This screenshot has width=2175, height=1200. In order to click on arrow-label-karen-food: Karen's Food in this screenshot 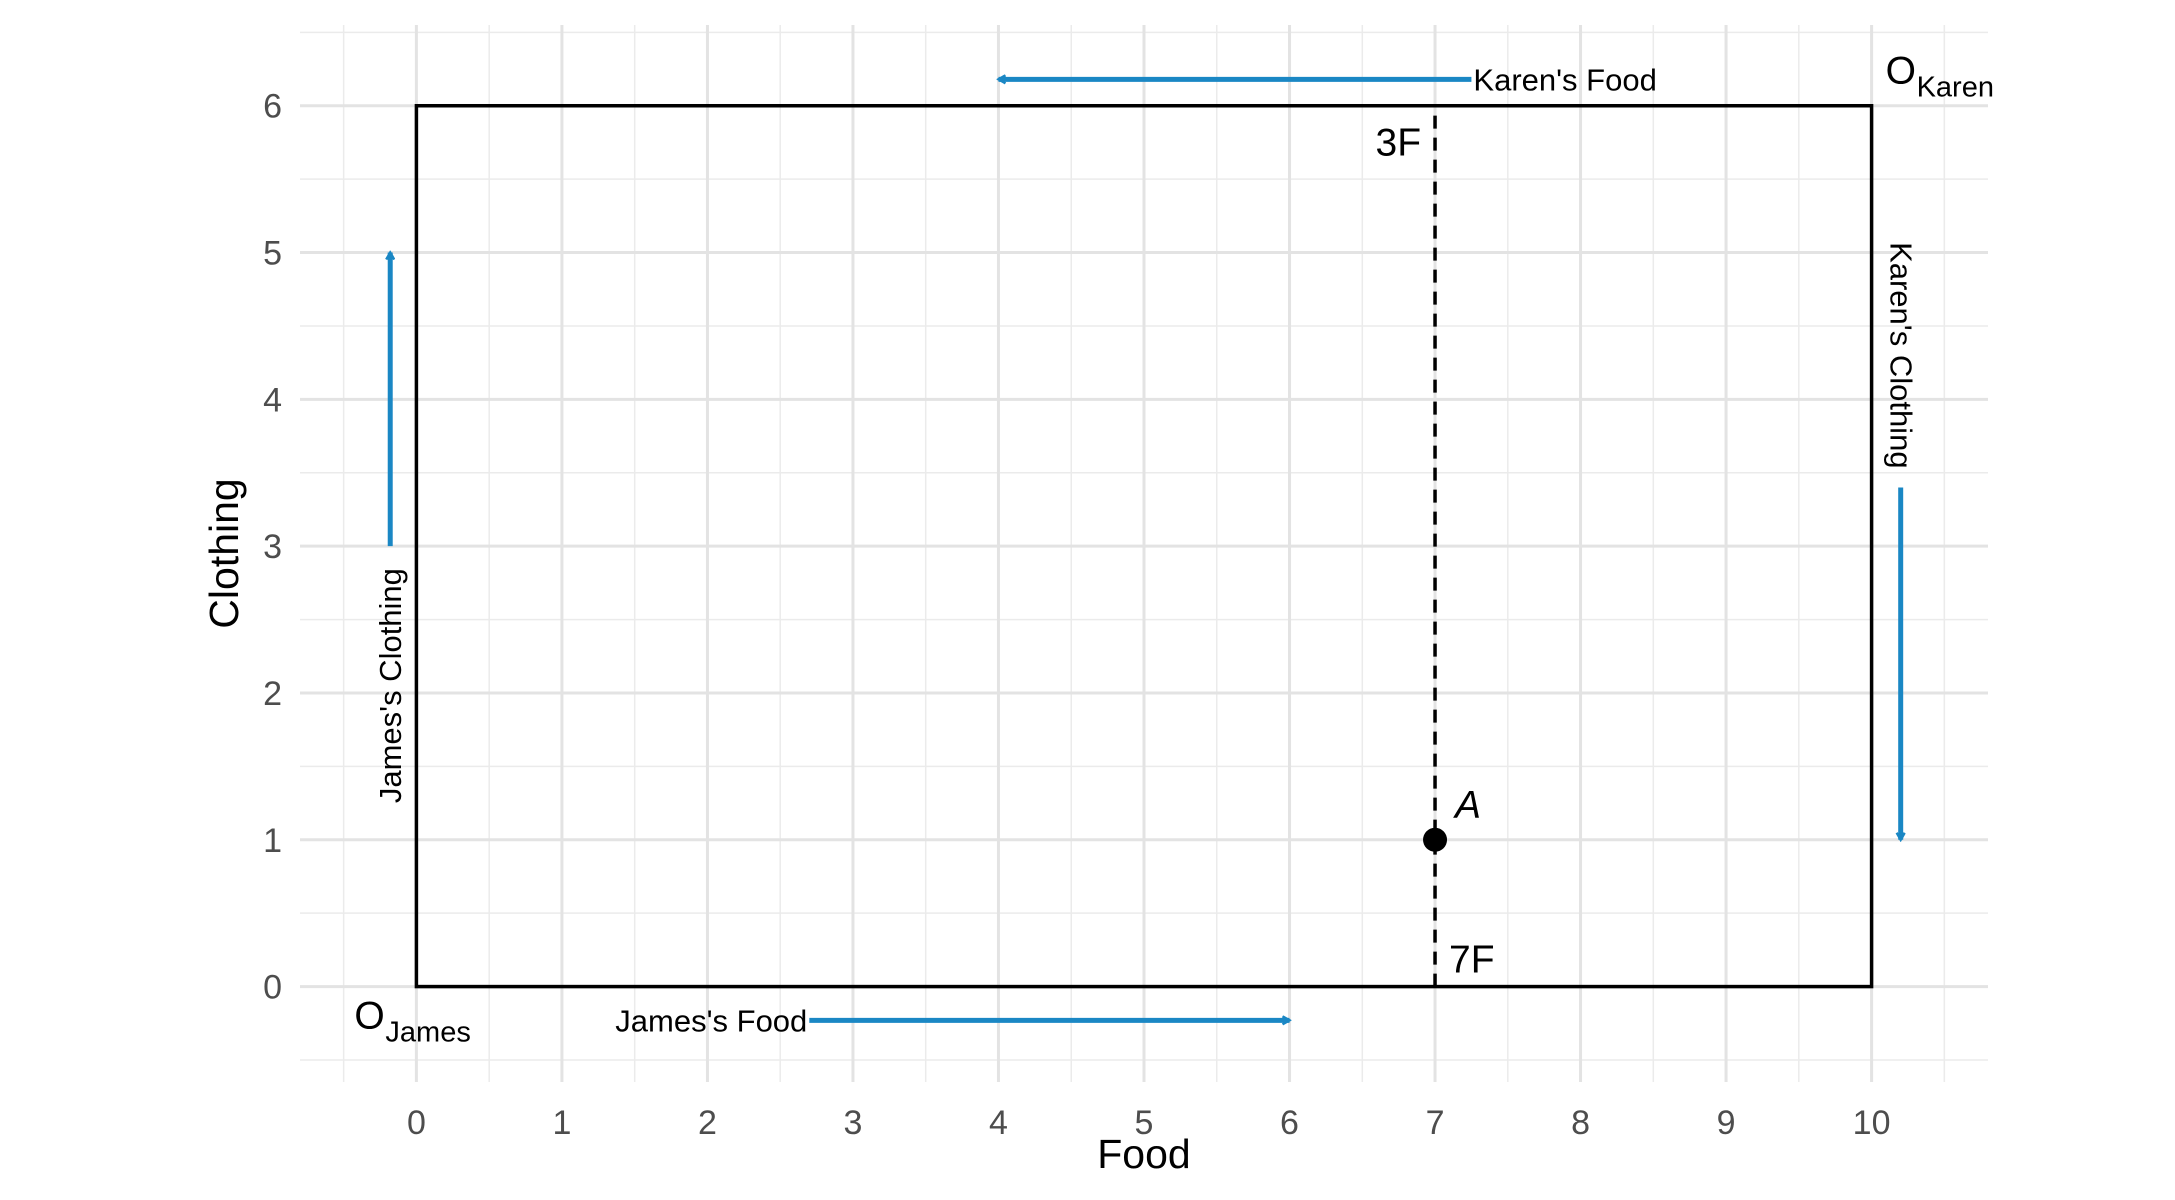, I will do `click(1564, 79)`.